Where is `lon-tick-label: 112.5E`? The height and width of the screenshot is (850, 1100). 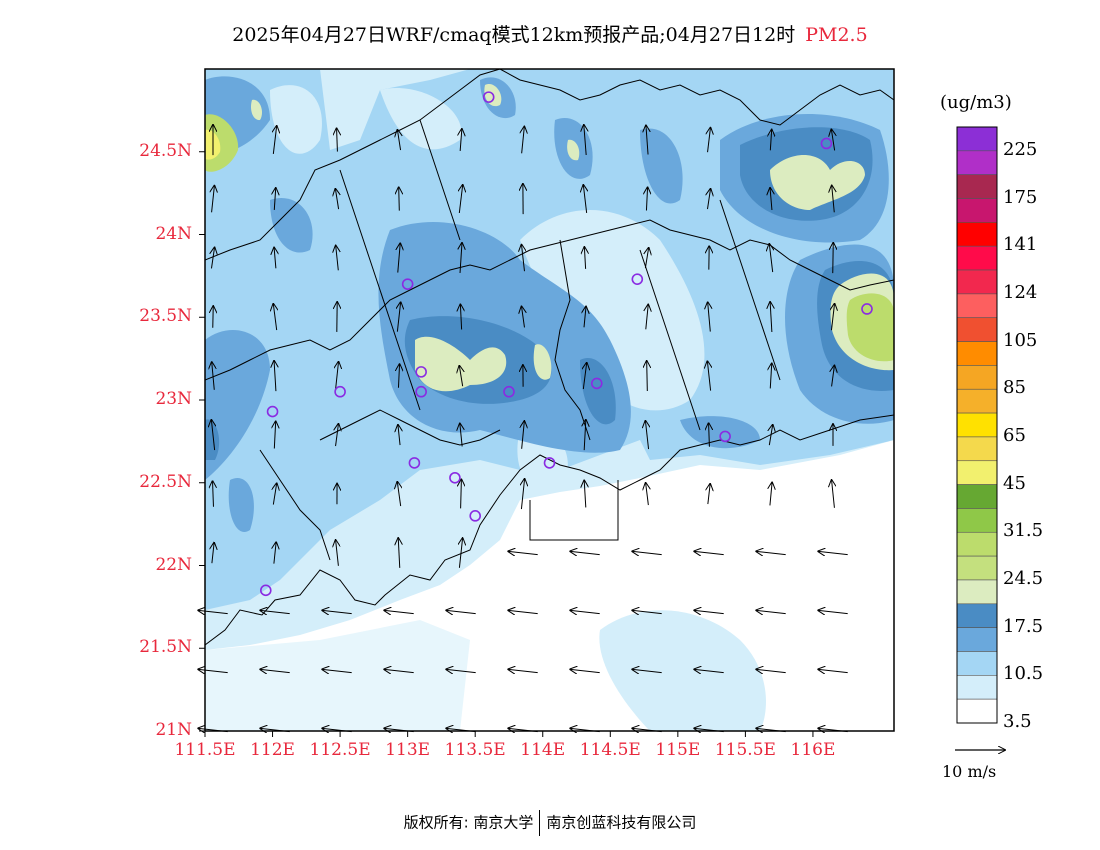 lon-tick-label: 112.5E is located at coordinates (340, 750).